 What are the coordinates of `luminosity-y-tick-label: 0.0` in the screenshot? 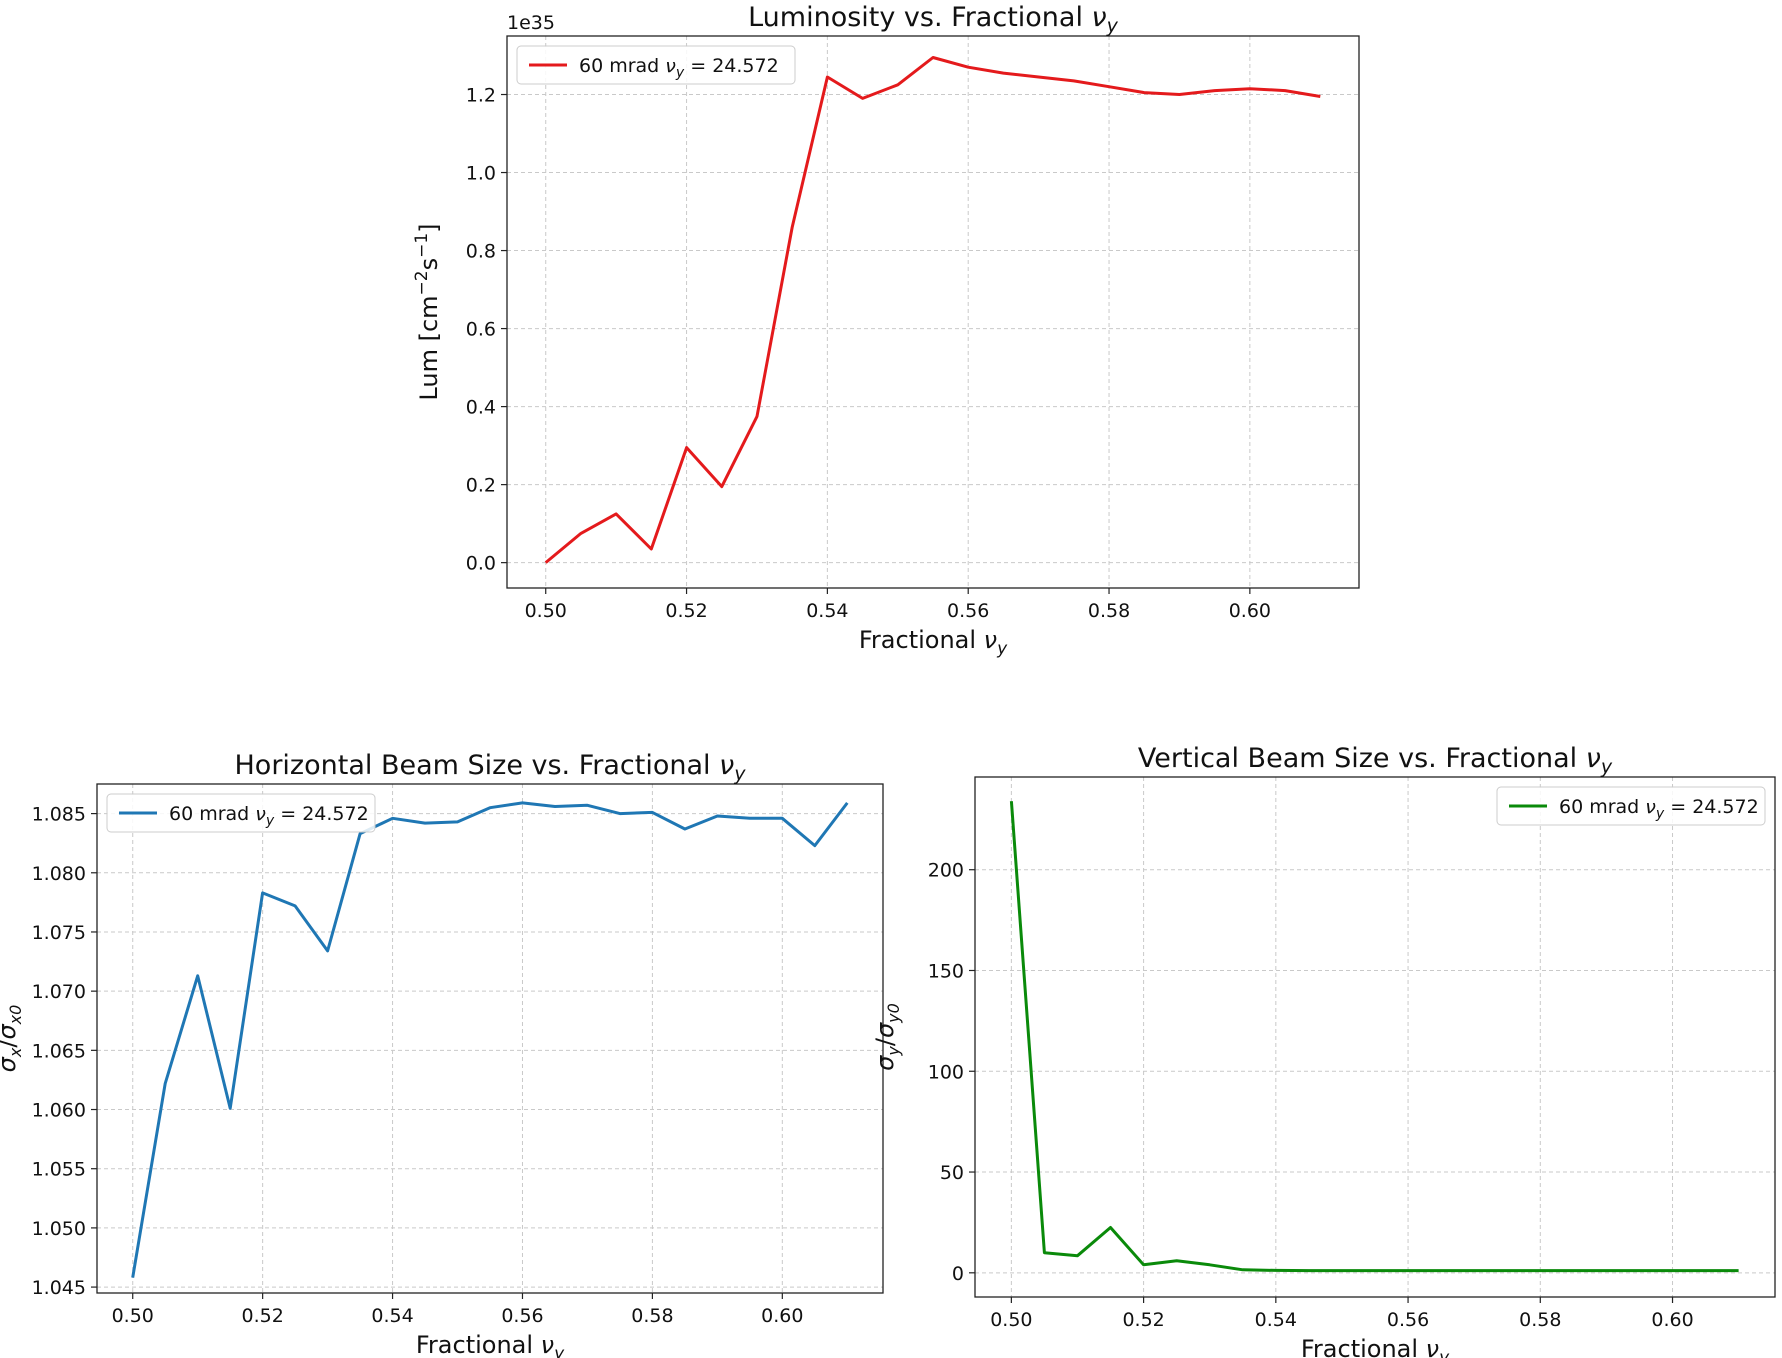 It's located at (481, 564).